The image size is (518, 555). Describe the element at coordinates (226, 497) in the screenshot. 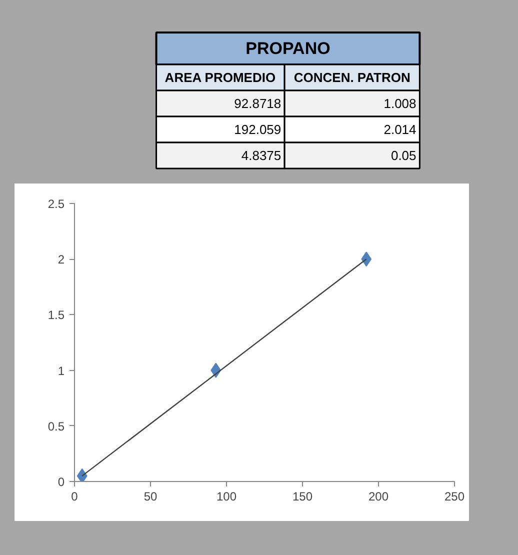

I see `x-tick-label: 100` at that location.